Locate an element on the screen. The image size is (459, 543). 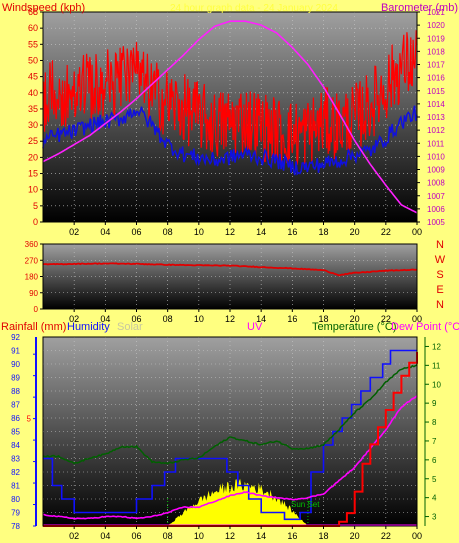
humidity-tick-label: 84 is located at coordinates (15, 445).